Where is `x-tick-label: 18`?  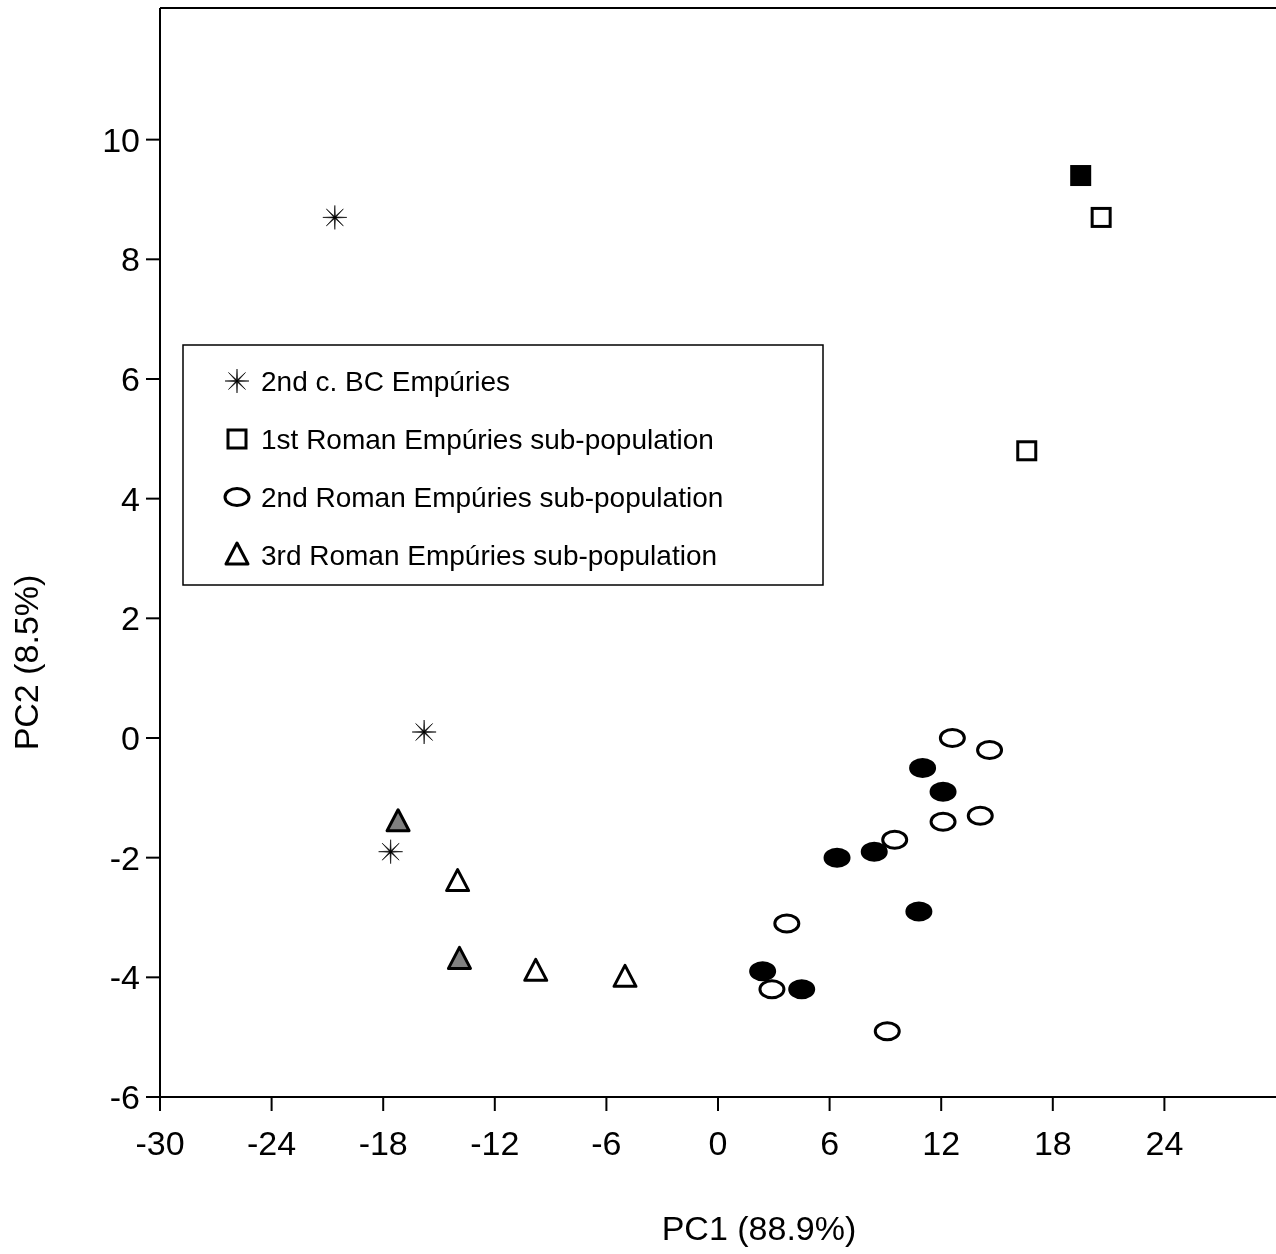
x-tick-label: 18 is located at coordinates (1052, 1143).